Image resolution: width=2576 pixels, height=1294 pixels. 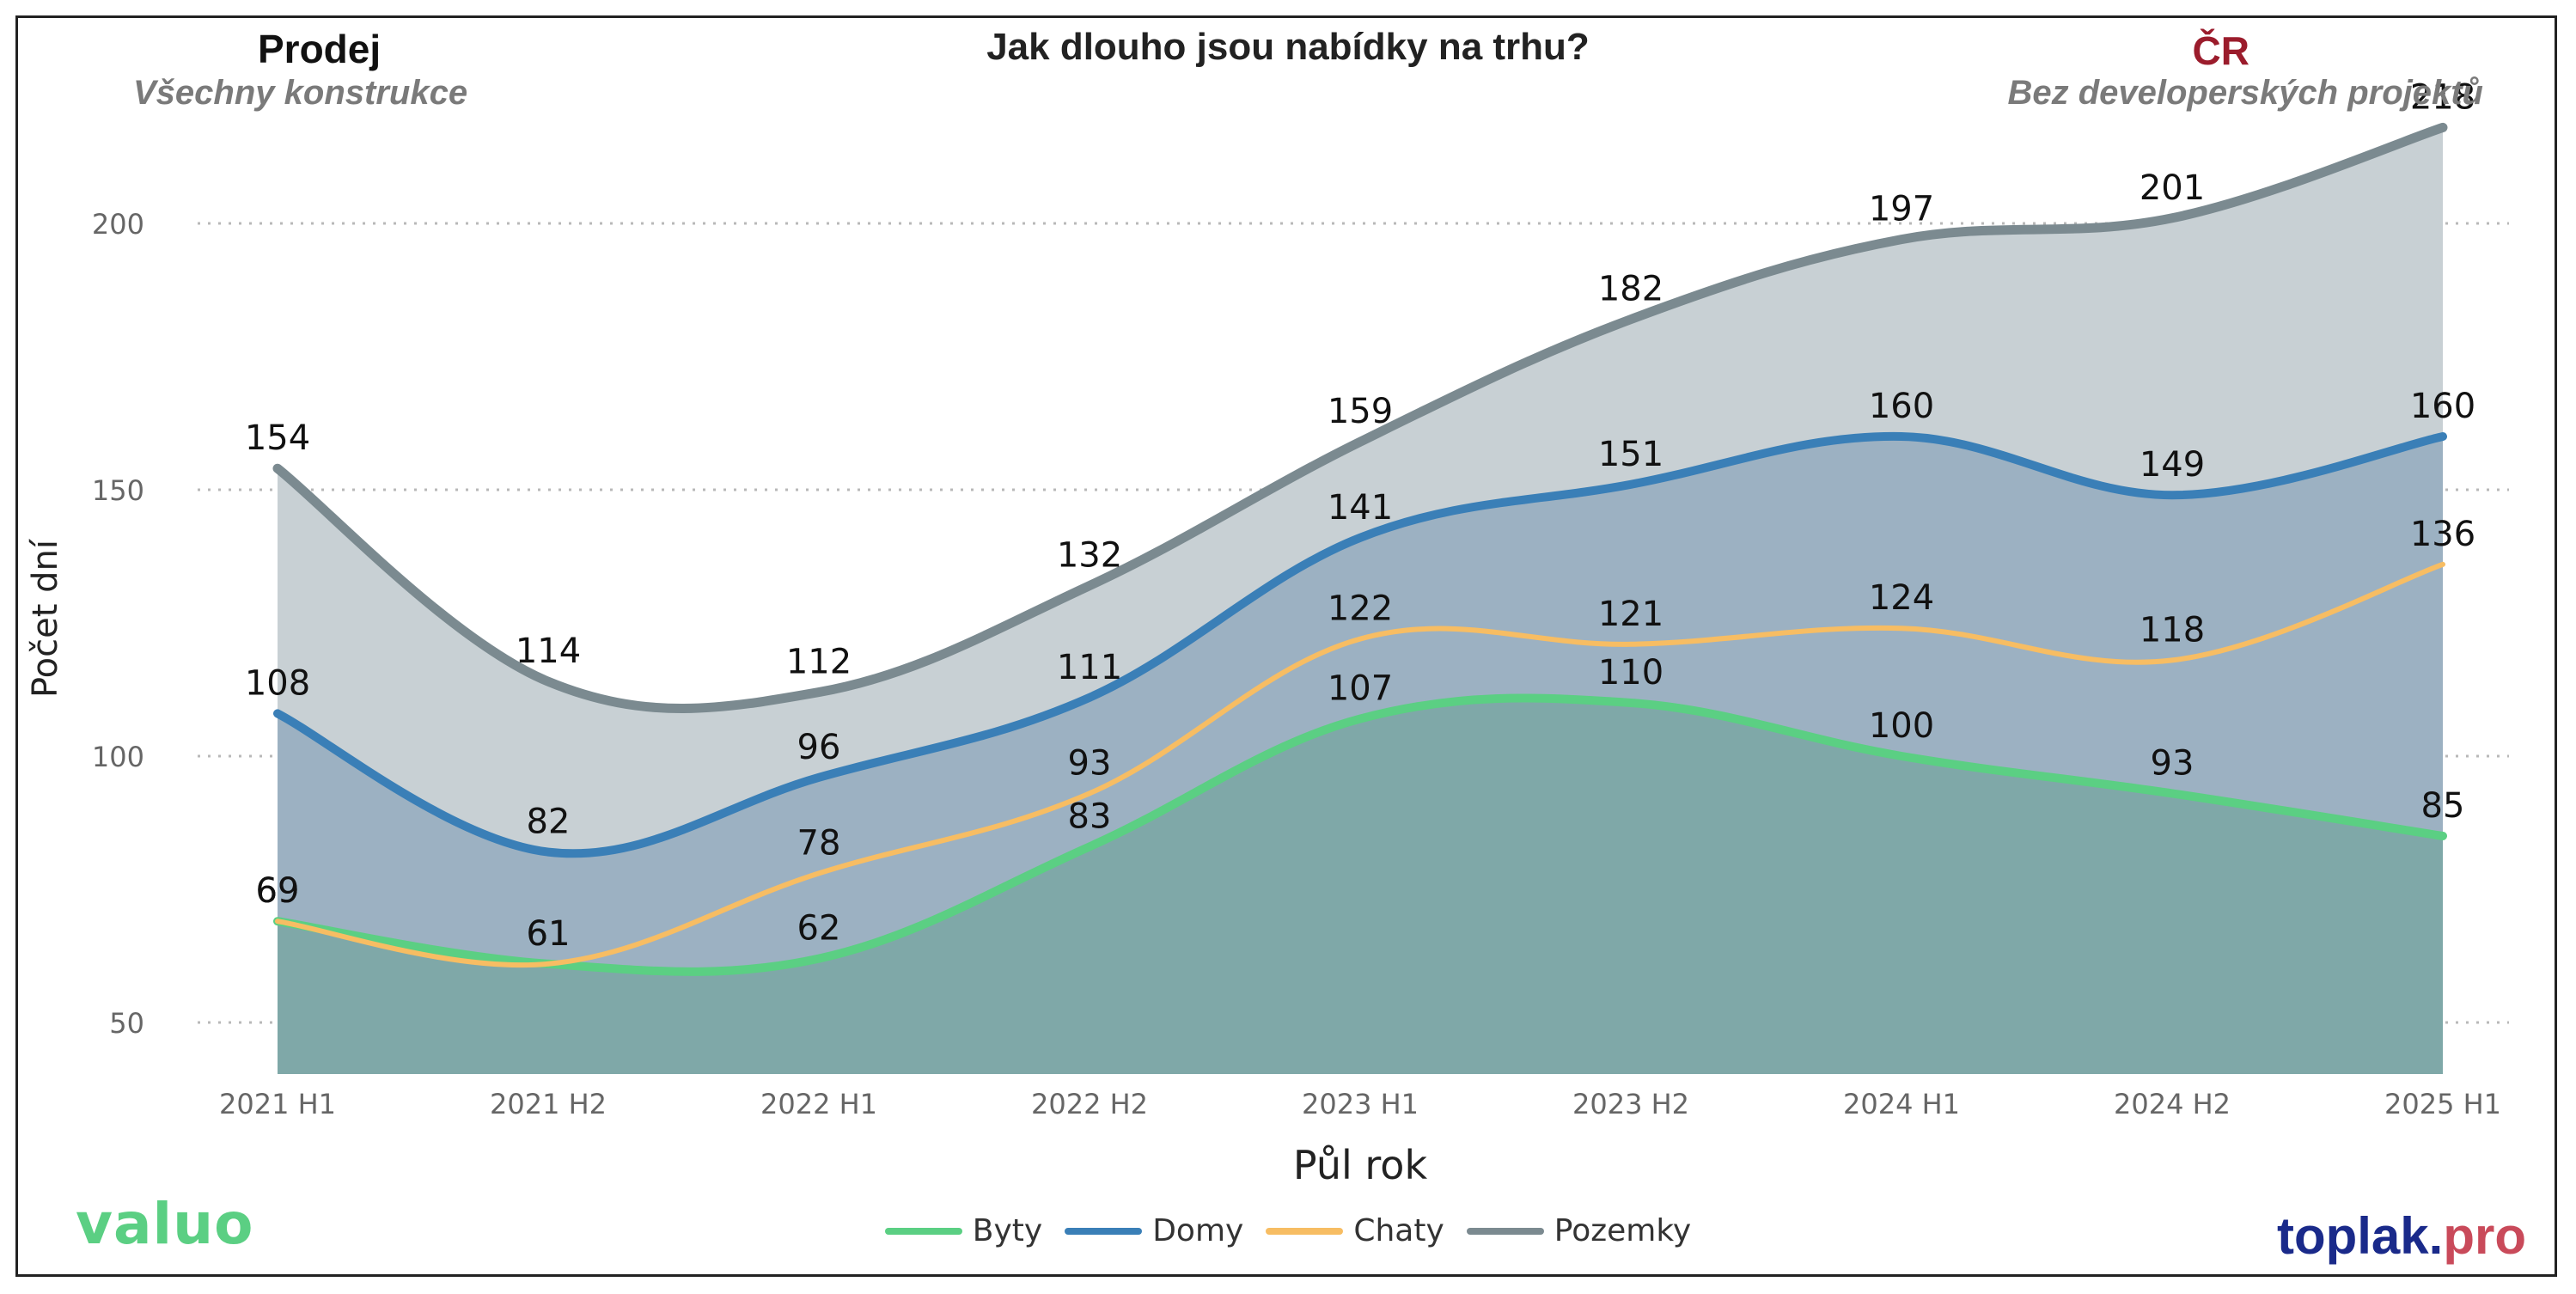 What do you see at coordinates (118, 491) in the screenshot?
I see `y-tick-label: 150` at bounding box center [118, 491].